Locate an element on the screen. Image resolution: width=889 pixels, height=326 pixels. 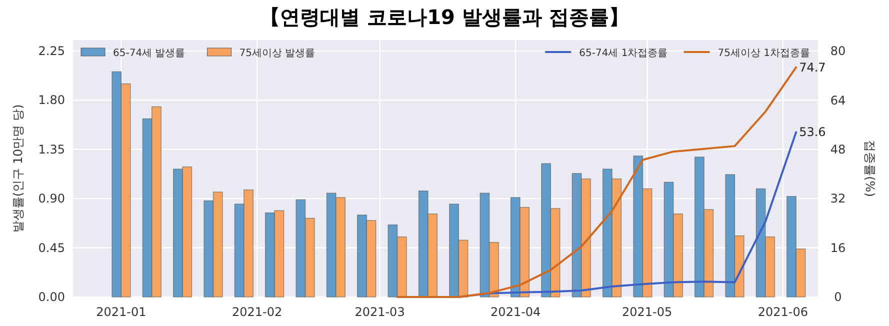
y-tick-label: 0.00 is located at coordinates (51, 297).